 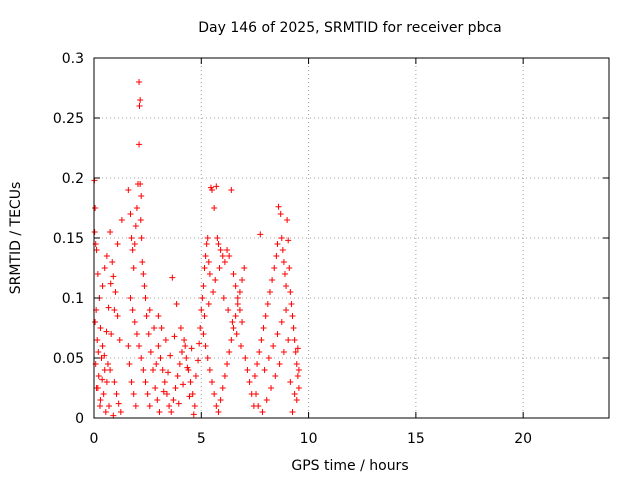 What do you see at coordinates (416, 439) in the screenshot?
I see `x-tick-label: 15` at bounding box center [416, 439].